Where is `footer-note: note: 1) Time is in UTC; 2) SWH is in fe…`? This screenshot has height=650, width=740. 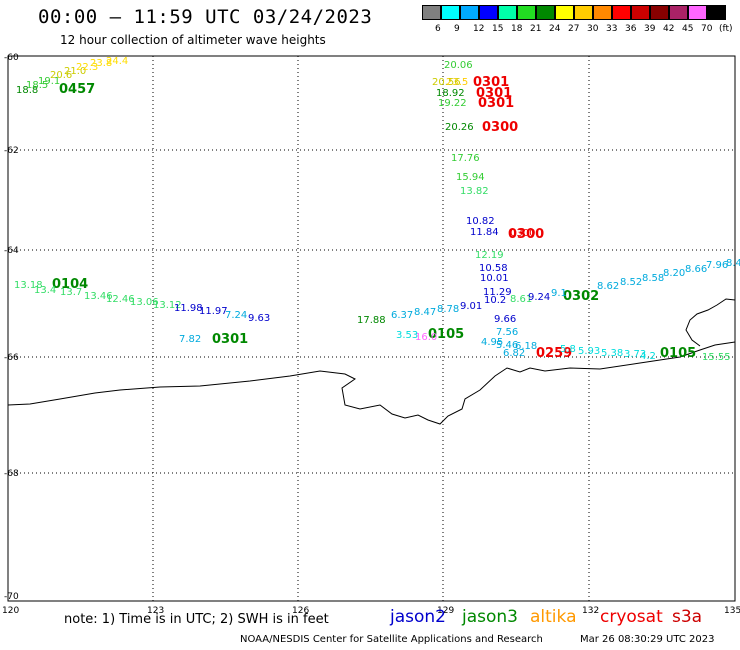
footer-note: note: 1) Time is in UTC; 2) SWH is in fe… is located at coordinates (196, 619).